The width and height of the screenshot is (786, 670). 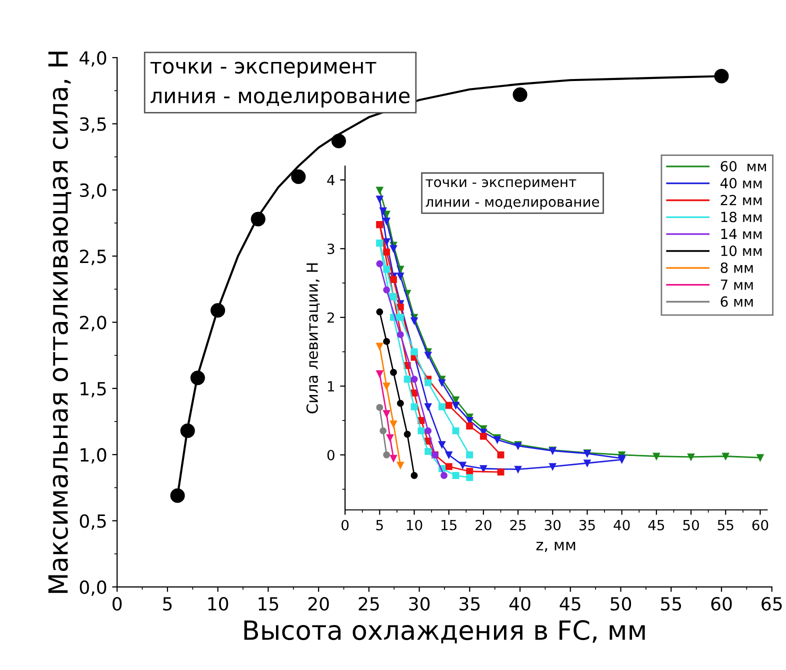 What do you see at coordinates (741, 251) in the screenshot?
I see `legend-label: 10 мм` at bounding box center [741, 251].